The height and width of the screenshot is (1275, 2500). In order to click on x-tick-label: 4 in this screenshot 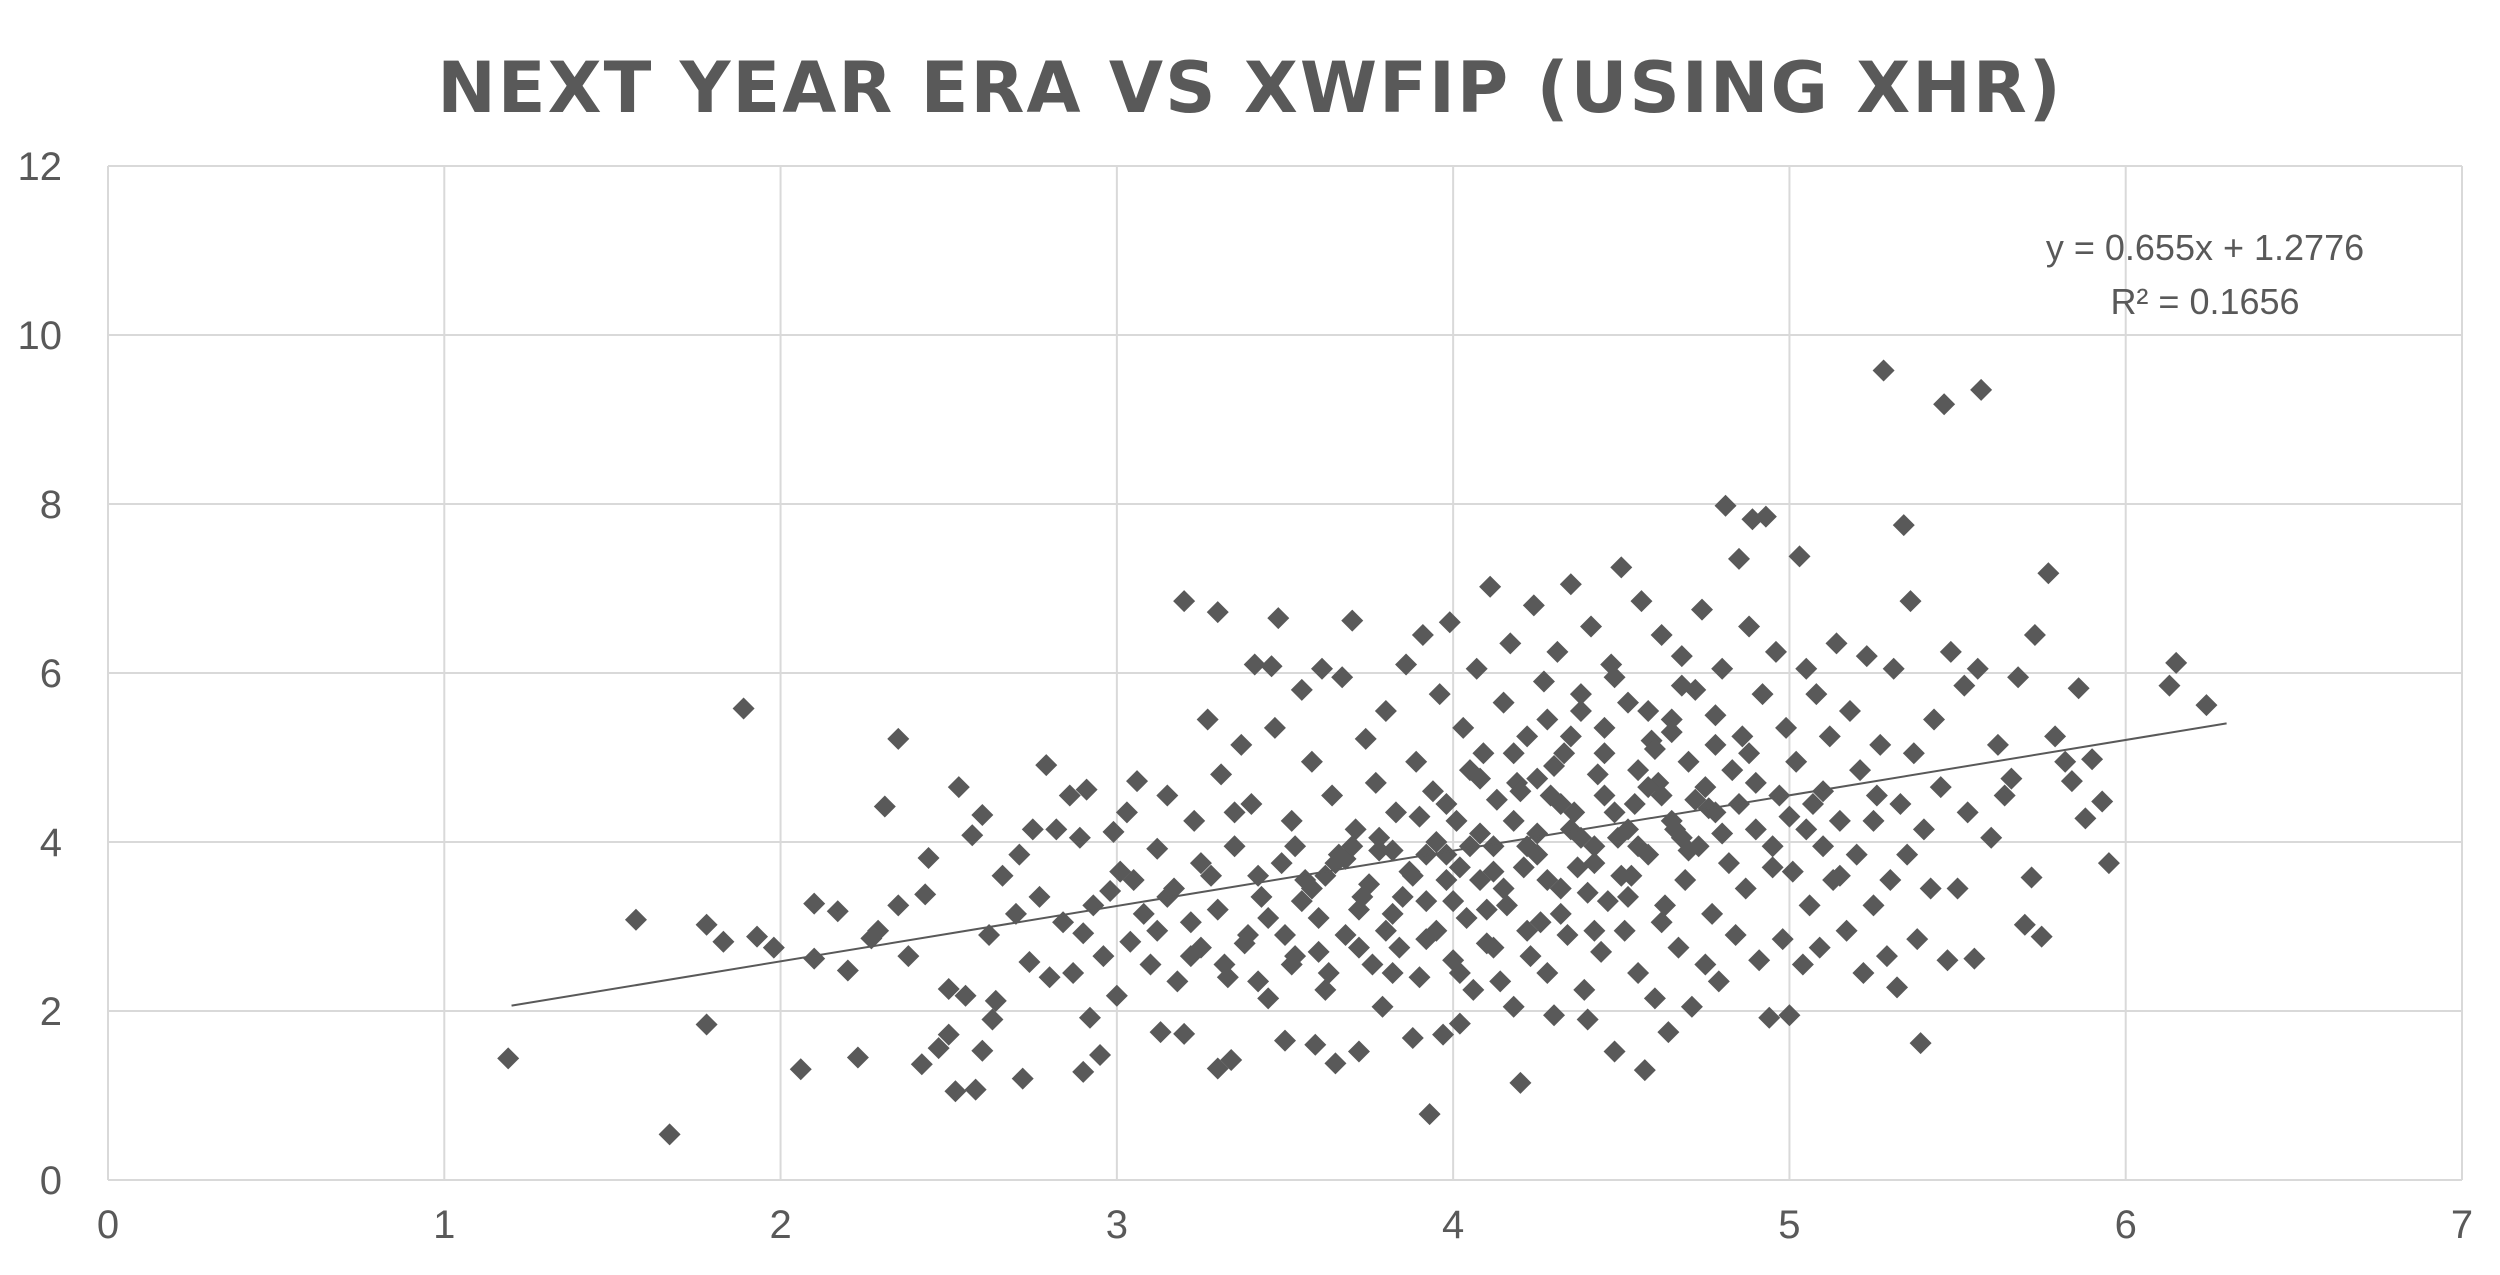, I will do `click(1453, 1225)`.